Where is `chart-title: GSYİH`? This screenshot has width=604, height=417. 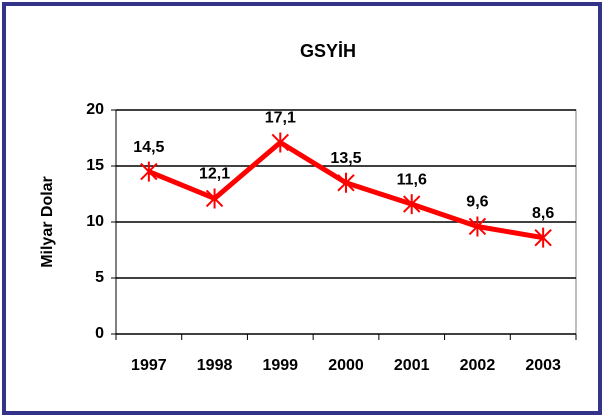 chart-title: GSYİH is located at coordinates (328, 51).